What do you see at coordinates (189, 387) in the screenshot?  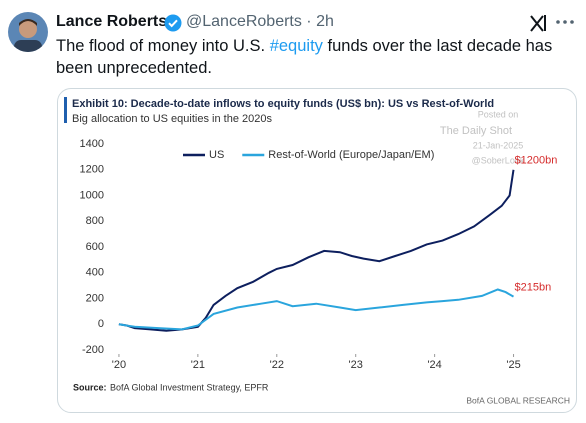 I see `source: BofA Global Investment Strategy, EPFR` at bounding box center [189, 387].